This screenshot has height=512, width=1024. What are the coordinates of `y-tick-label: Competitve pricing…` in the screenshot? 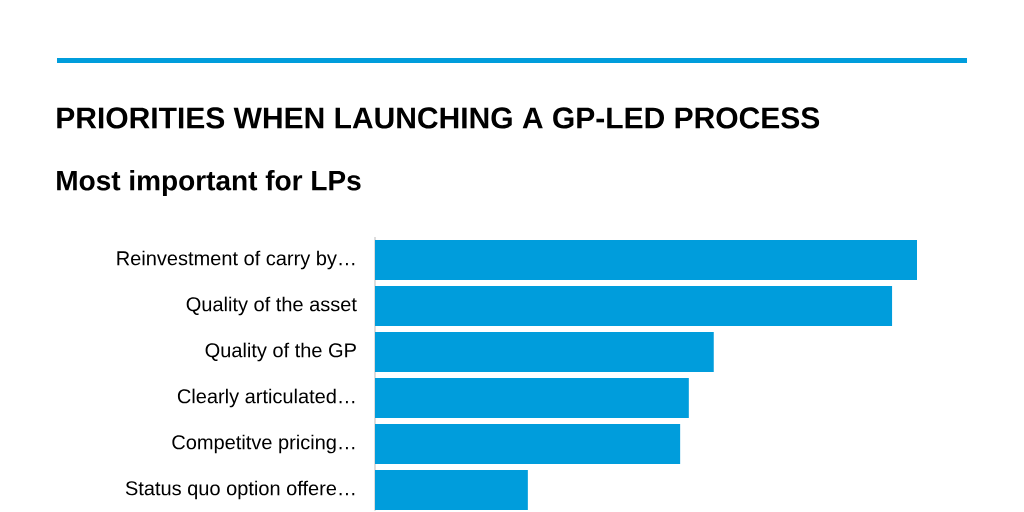 It's located at (263, 444).